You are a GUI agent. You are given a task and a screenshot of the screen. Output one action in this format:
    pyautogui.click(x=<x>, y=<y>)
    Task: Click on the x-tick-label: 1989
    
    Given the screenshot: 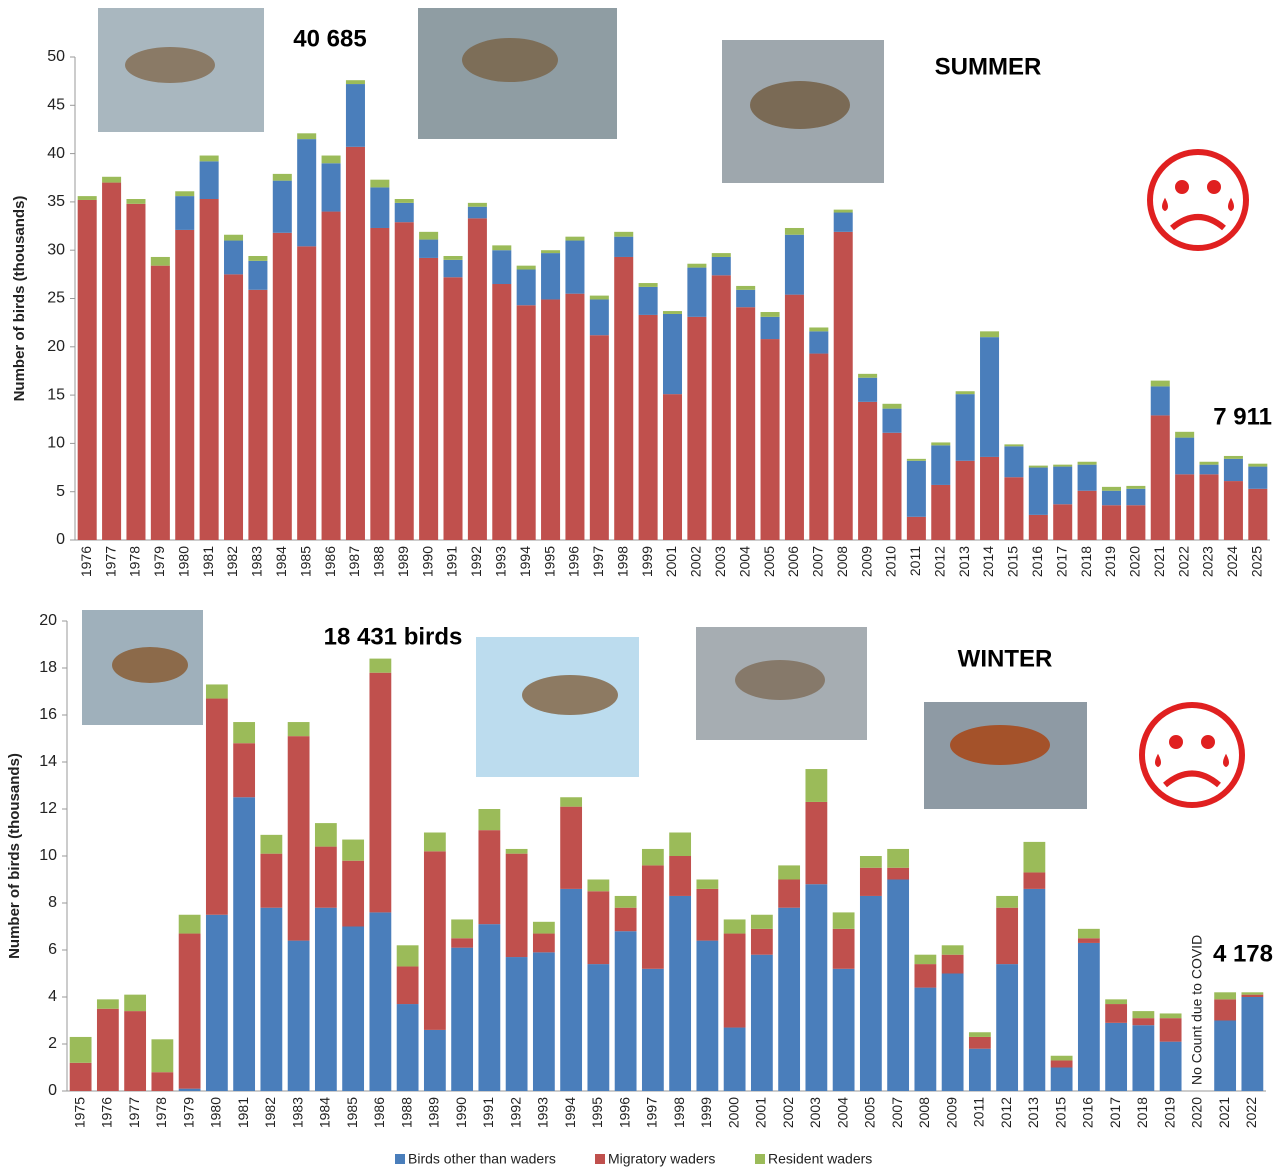 What is the action you would take?
    pyautogui.click(x=403, y=561)
    